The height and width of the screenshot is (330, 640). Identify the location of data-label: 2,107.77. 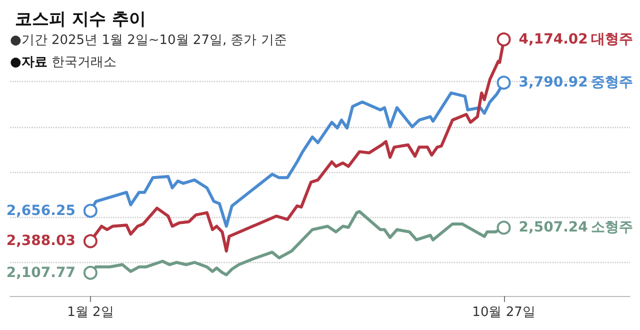
(41, 272).